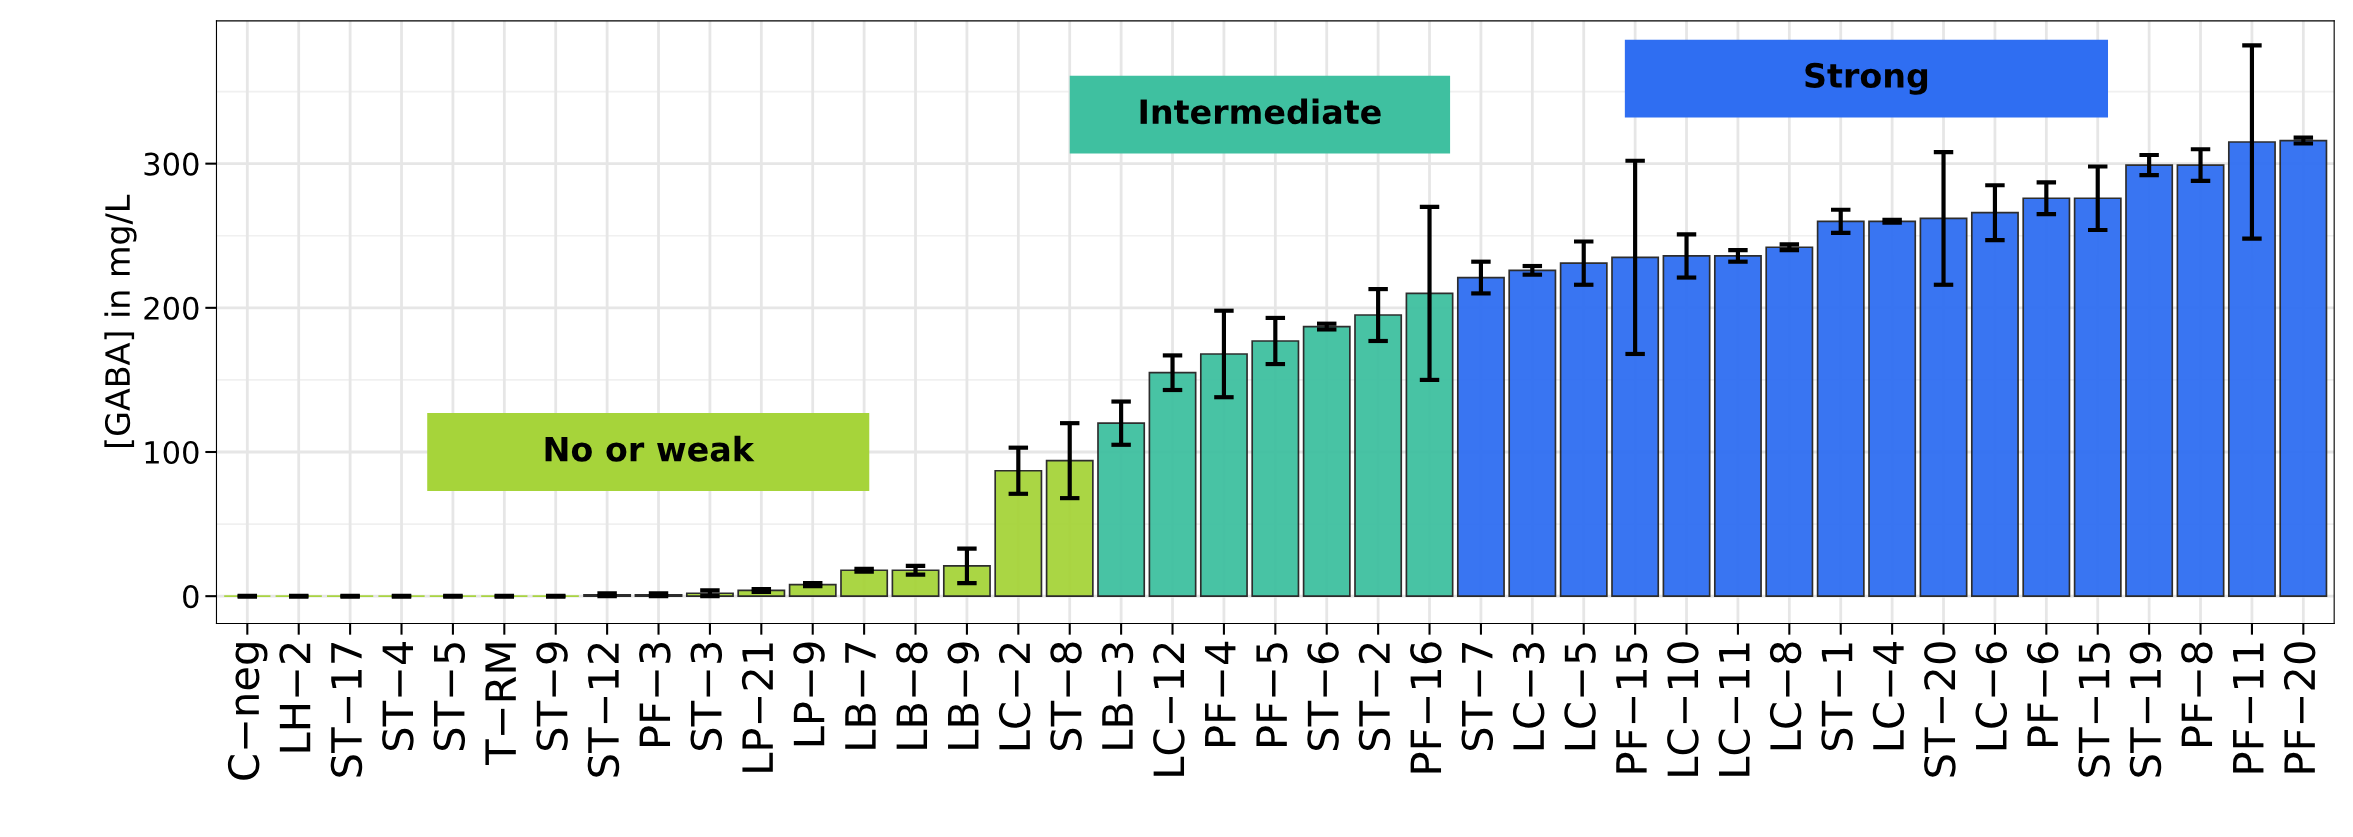 The image size is (2353, 837). What do you see at coordinates (1169, 709) in the screenshot?
I see `x-tick-label: LC−12` at bounding box center [1169, 709].